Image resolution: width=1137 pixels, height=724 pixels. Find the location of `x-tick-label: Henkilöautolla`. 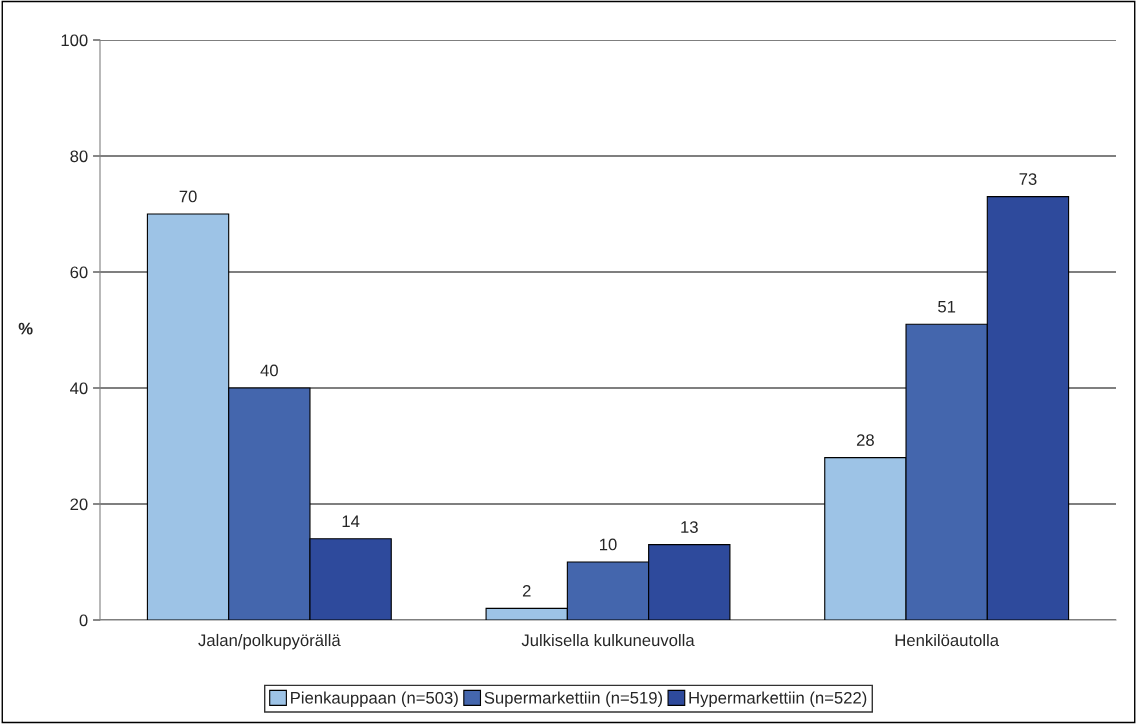

x-tick-label: Henkilöautolla is located at coordinates (947, 640).